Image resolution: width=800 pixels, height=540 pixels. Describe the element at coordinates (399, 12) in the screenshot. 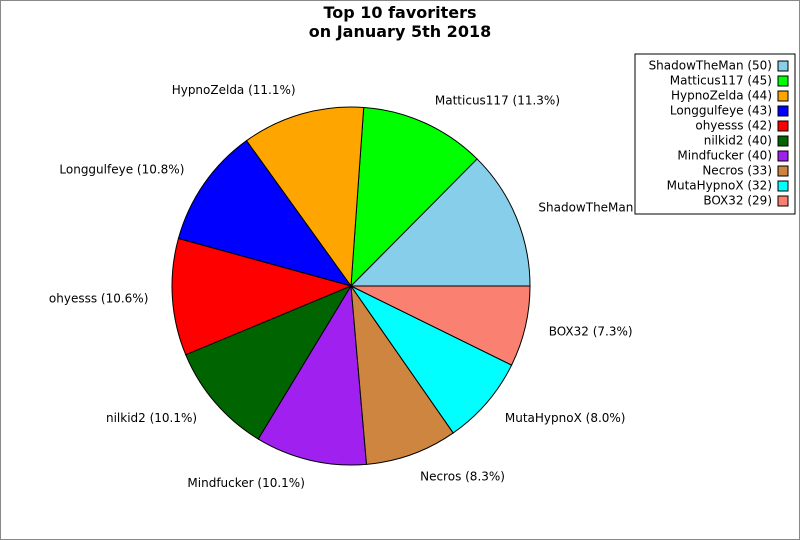

I see `chart-title-line-1: Top 10 favoriters` at that location.